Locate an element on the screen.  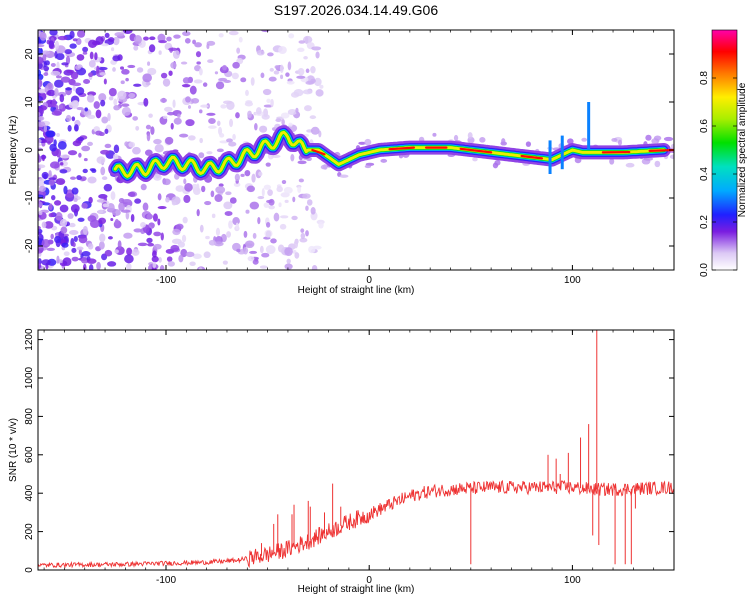
snr-x-tick-label: 0 is located at coordinates (369, 580).